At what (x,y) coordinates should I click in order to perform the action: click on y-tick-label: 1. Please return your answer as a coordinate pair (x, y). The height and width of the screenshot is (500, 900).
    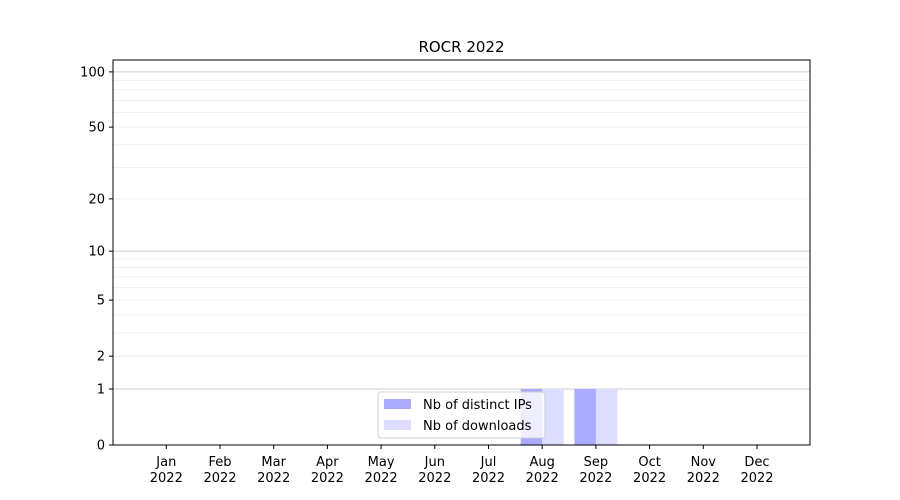
    Looking at the image, I should click on (101, 389).